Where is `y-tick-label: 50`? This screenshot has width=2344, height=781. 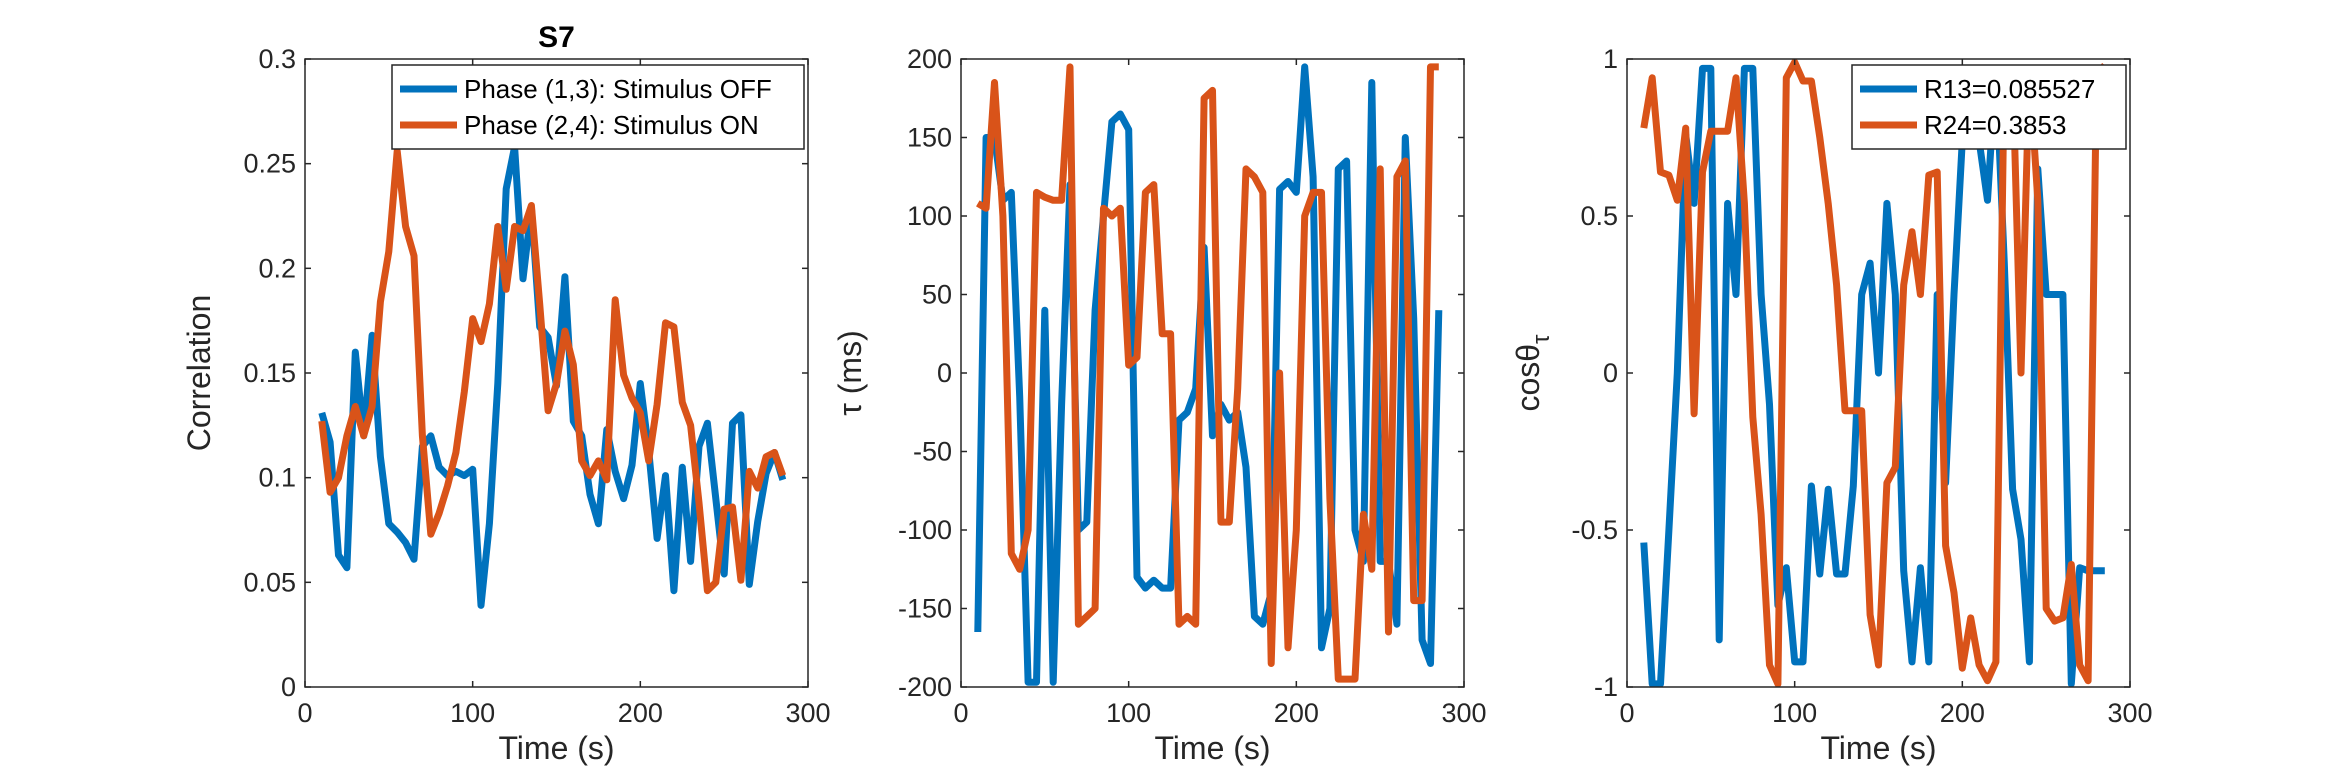 y-tick-label: 50 is located at coordinates (937, 295).